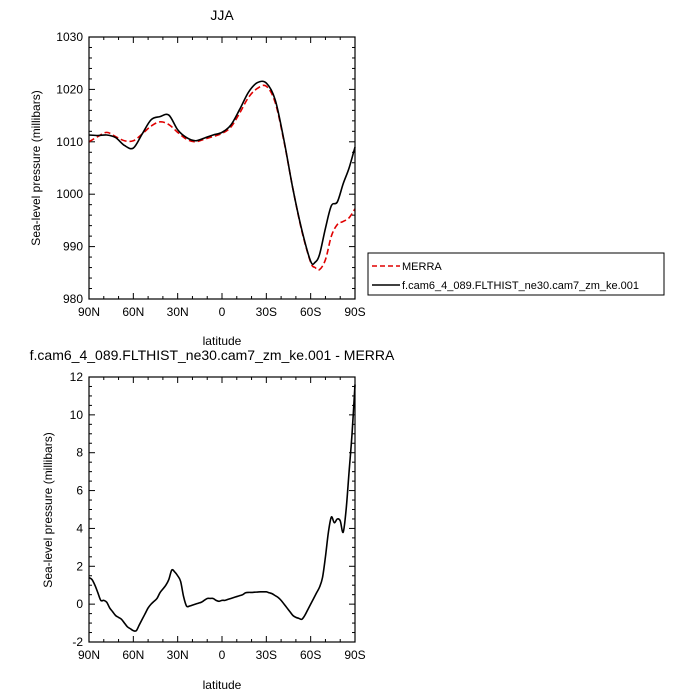 The width and height of the screenshot is (694, 694). Describe the element at coordinates (73, 299) in the screenshot. I see `top-y-tick-label: 980` at that location.